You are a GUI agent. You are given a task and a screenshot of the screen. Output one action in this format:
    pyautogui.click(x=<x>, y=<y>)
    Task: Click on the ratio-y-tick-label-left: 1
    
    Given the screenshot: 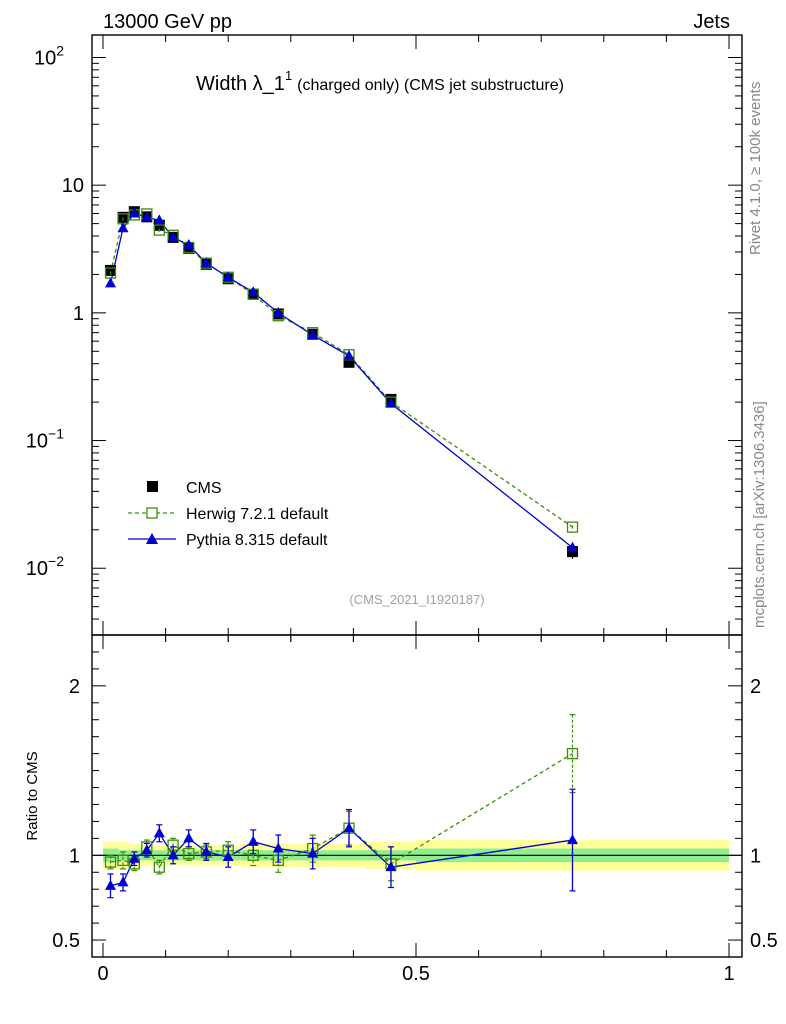 What is the action you would take?
    pyautogui.click(x=74, y=856)
    